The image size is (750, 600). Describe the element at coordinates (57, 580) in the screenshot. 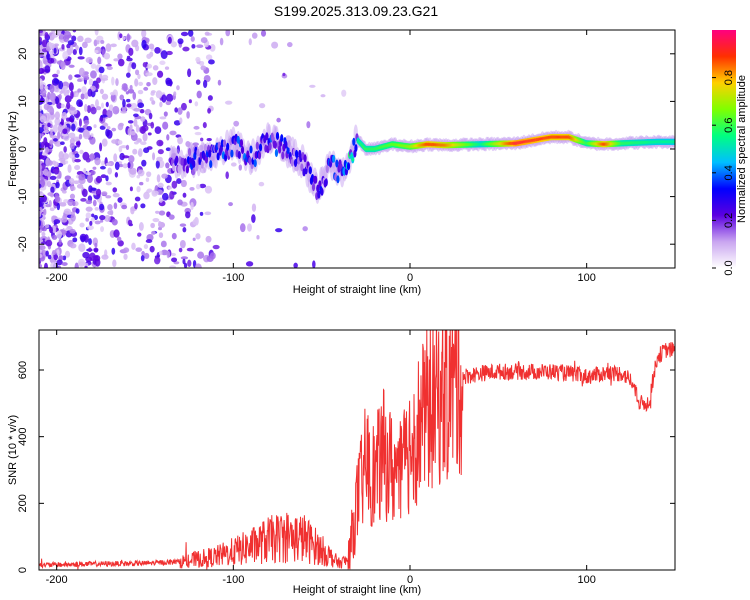

I see `snr-x-tick-label: -200` at that location.